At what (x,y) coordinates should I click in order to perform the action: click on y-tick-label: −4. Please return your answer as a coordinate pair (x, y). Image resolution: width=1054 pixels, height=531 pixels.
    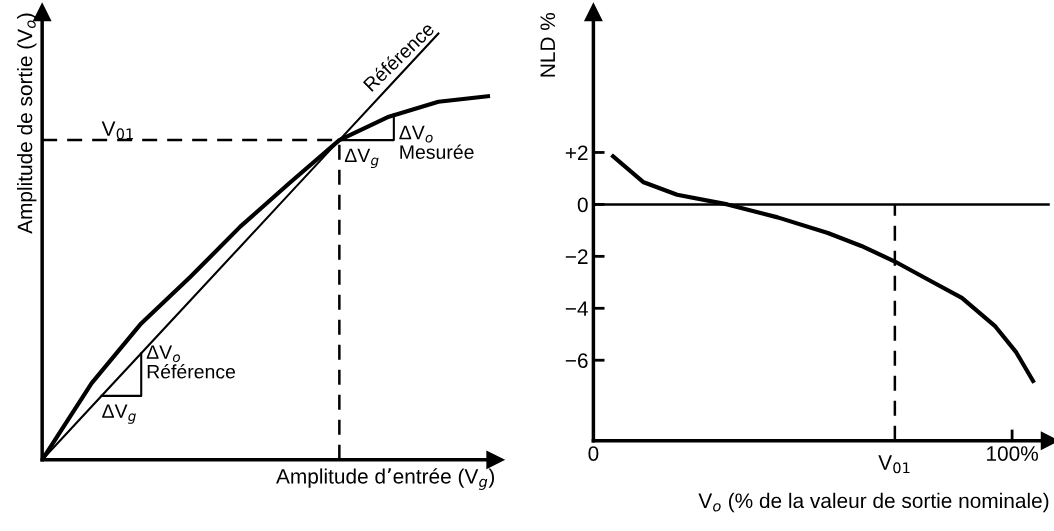
    Looking at the image, I should click on (576, 308).